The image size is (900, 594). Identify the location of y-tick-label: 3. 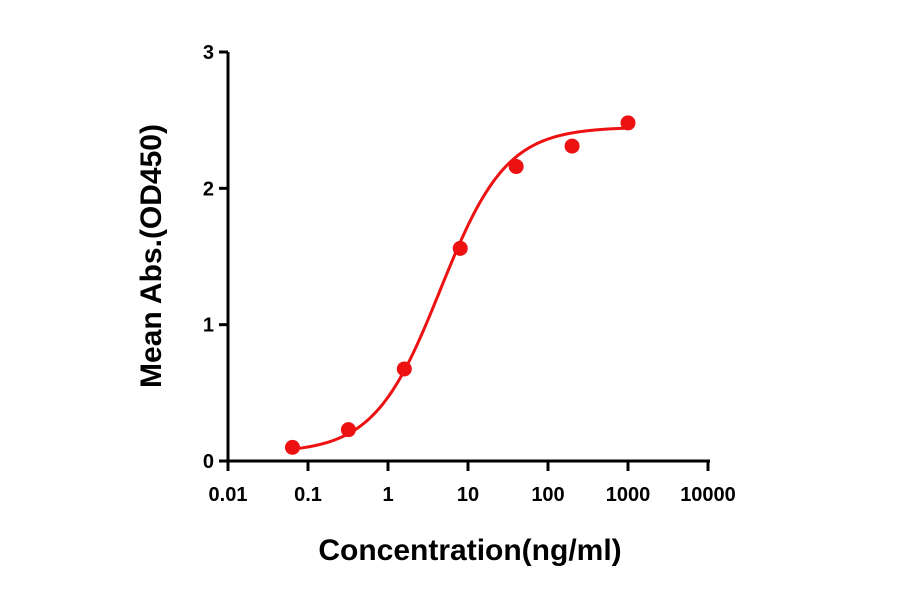
(208, 53).